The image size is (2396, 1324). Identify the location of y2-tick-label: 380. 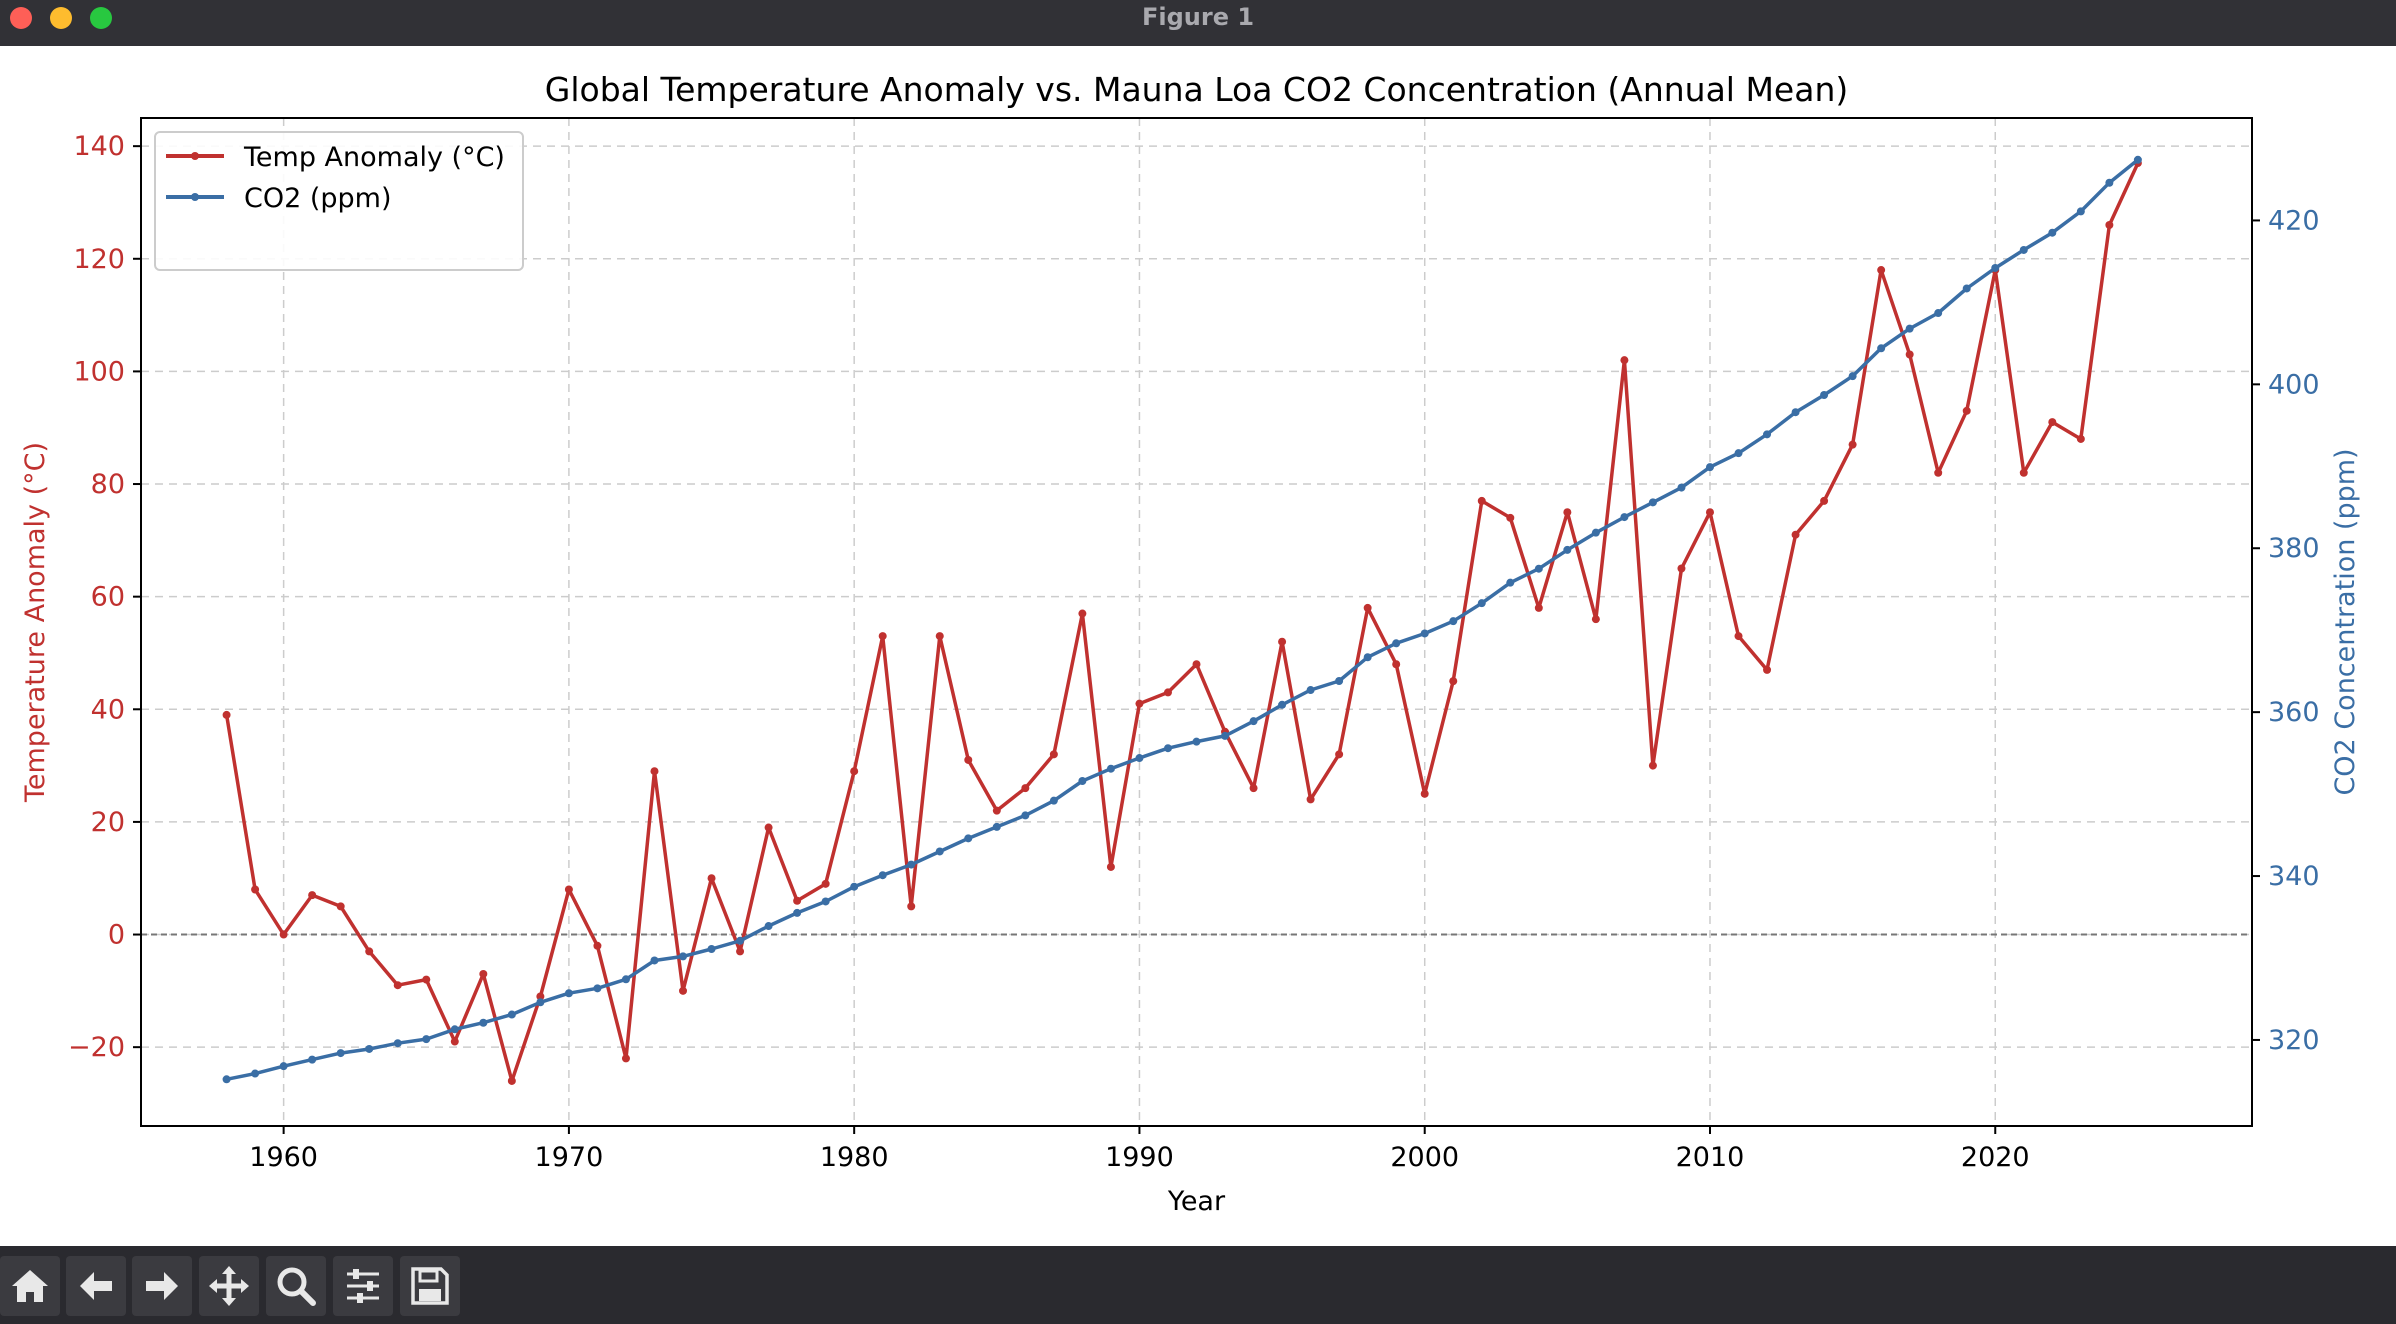
(2294, 548).